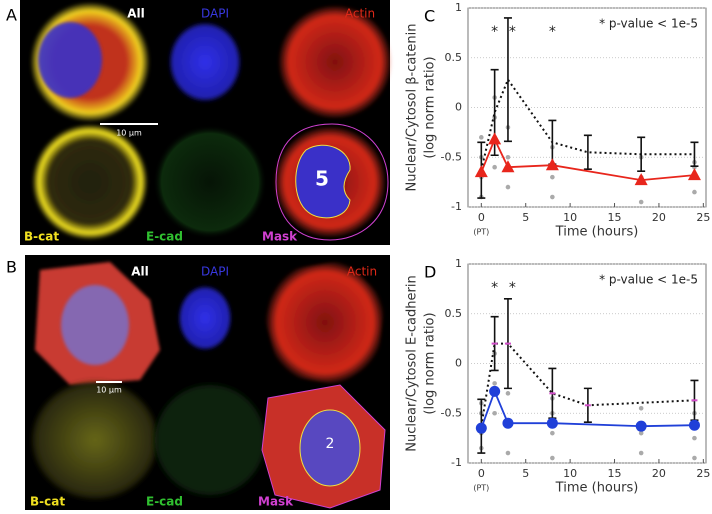 Image resolution: width=712 pixels, height=514 pixels. I want to click on y-tick-label: -1, so click(456, 206).